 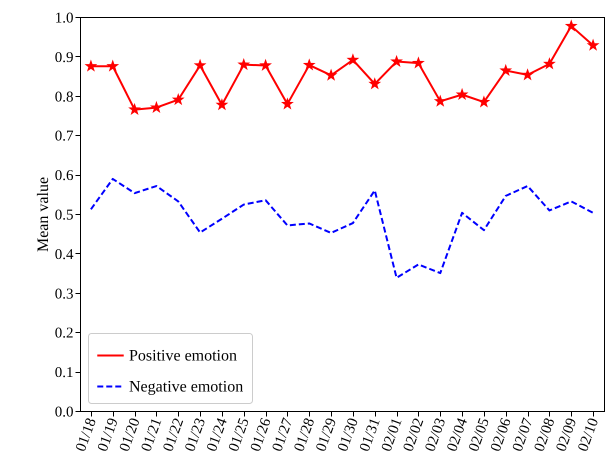 What do you see at coordinates (64, 254) in the screenshot?
I see `y-tick-label: 0.4` at bounding box center [64, 254].